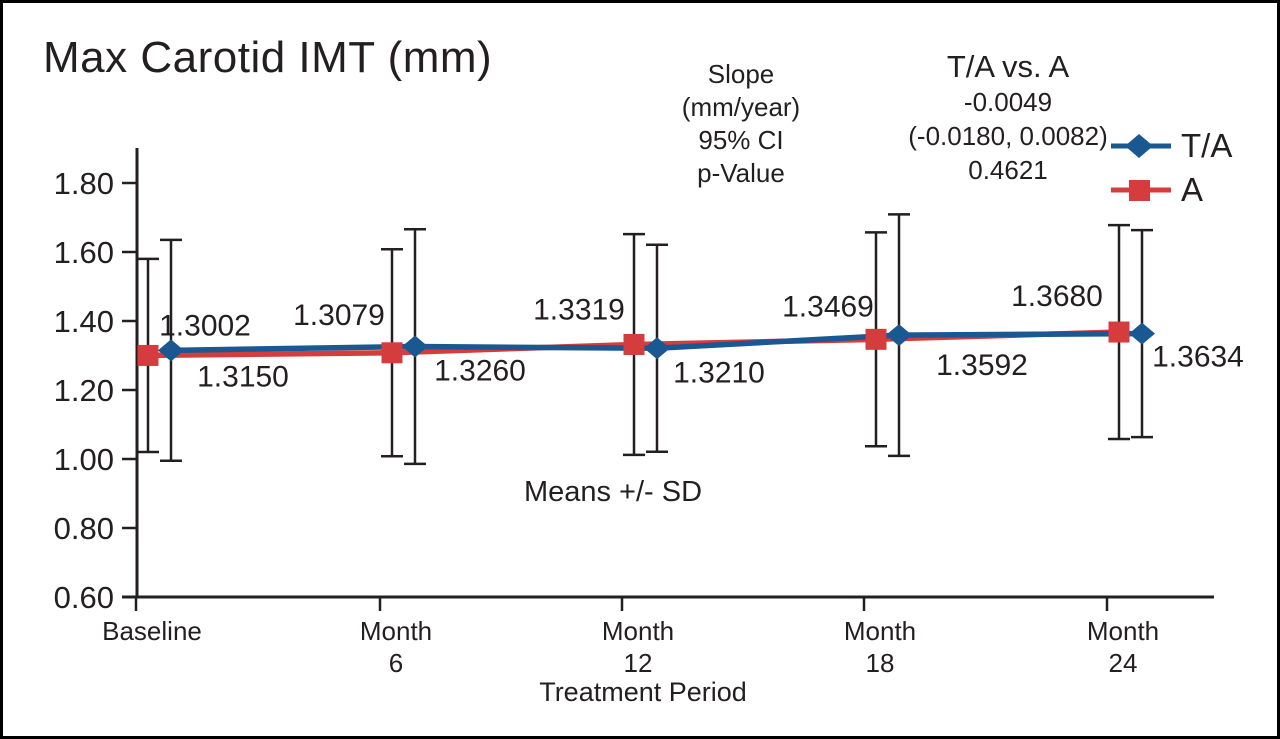 This screenshot has width=1280, height=739. What do you see at coordinates (741, 173) in the screenshot?
I see `stats-label-pvalue: p-Value` at bounding box center [741, 173].